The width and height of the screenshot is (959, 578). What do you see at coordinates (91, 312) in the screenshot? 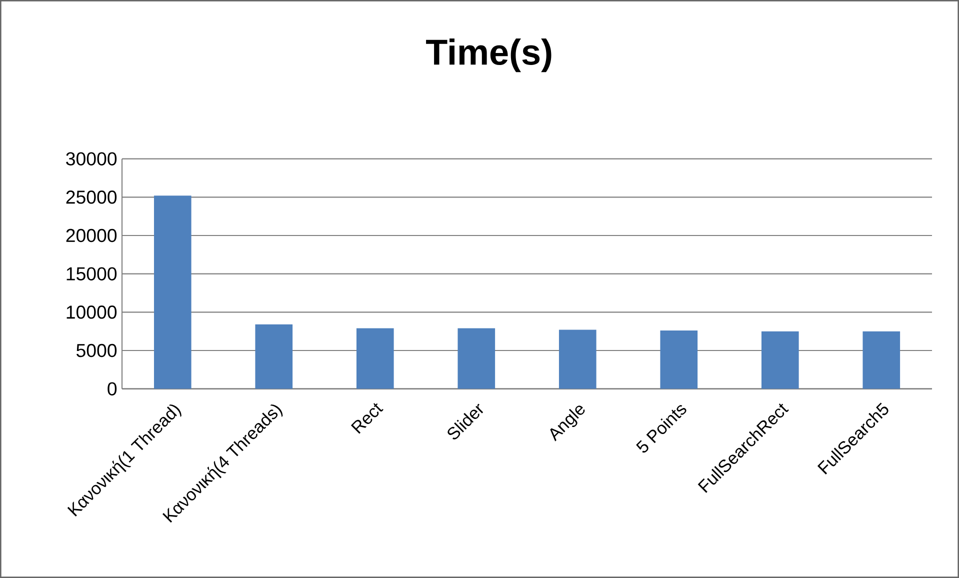
I see `y-tick-label: 10000` at bounding box center [91, 312].